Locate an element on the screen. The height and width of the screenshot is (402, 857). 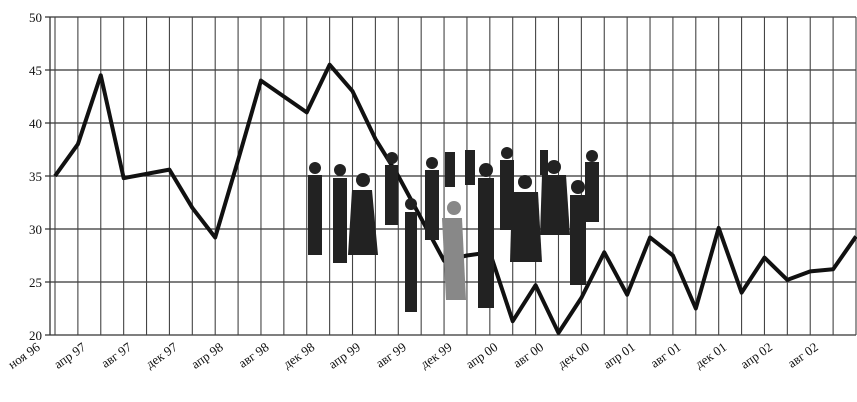
x-tick-label: авг 01 is located at coordinates (665, 355).